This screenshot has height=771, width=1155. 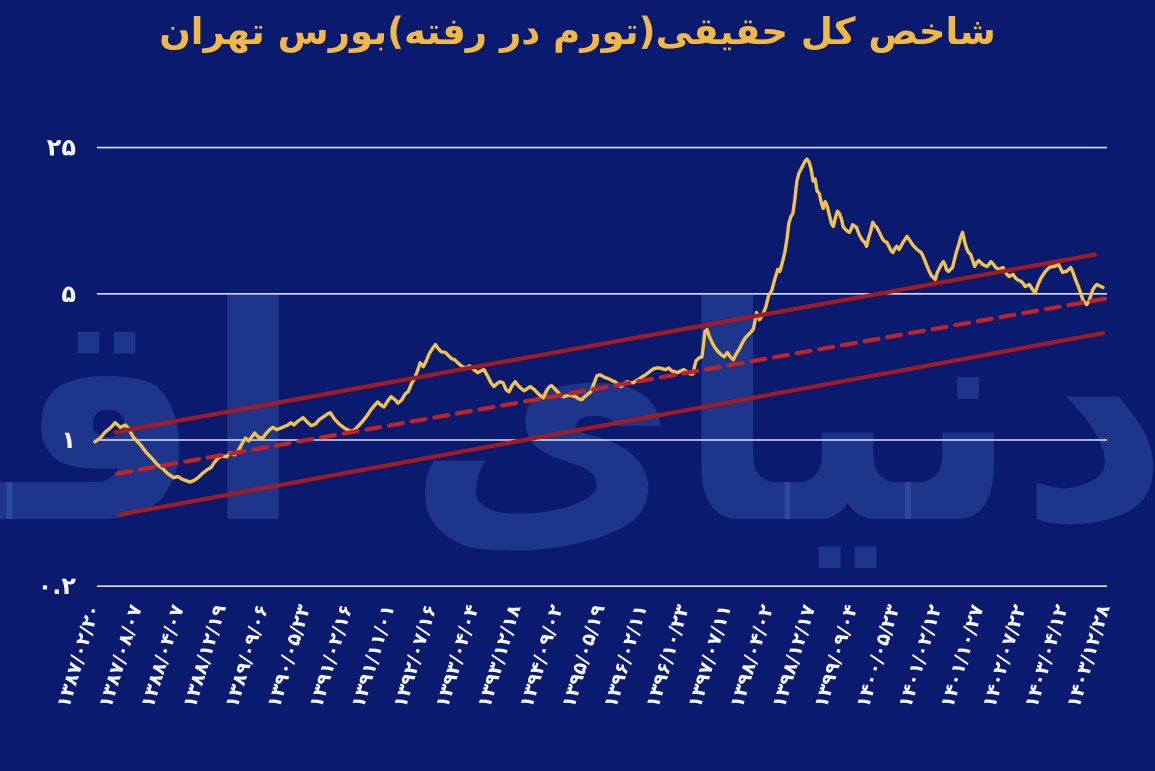 I want to click on y-tick-label: ۱, so click(x=68, y=440).